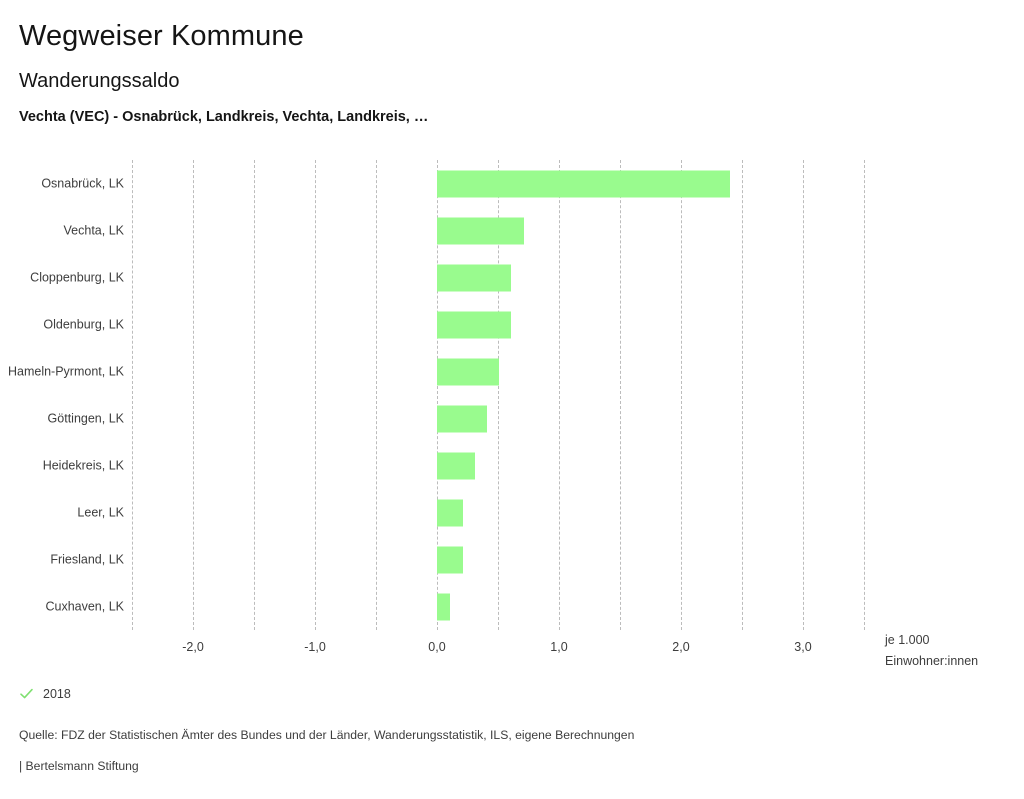 The width and height of the screenshot is (1024, 799). What do you see at coordinates (93, 229) in the screenshot?
I see `category-label: Vechta, LK` at bounding box center [93, 229].